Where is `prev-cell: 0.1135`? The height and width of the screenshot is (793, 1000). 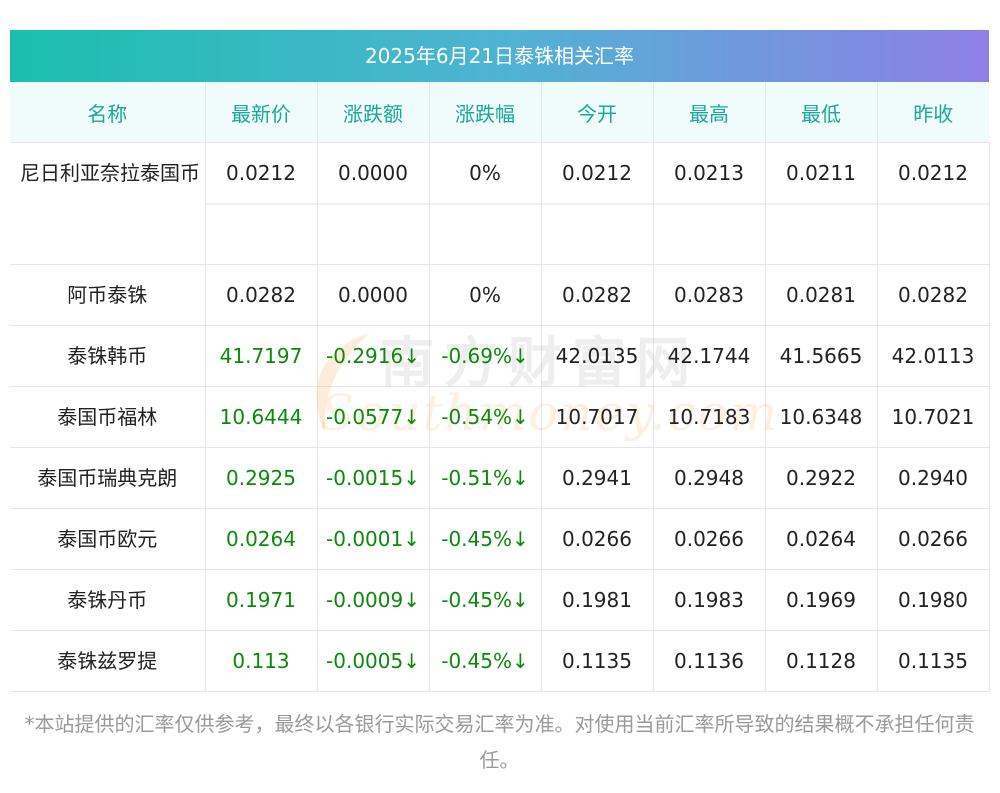 prev-cell: 0.1135 is located at coordinates (933, 661).